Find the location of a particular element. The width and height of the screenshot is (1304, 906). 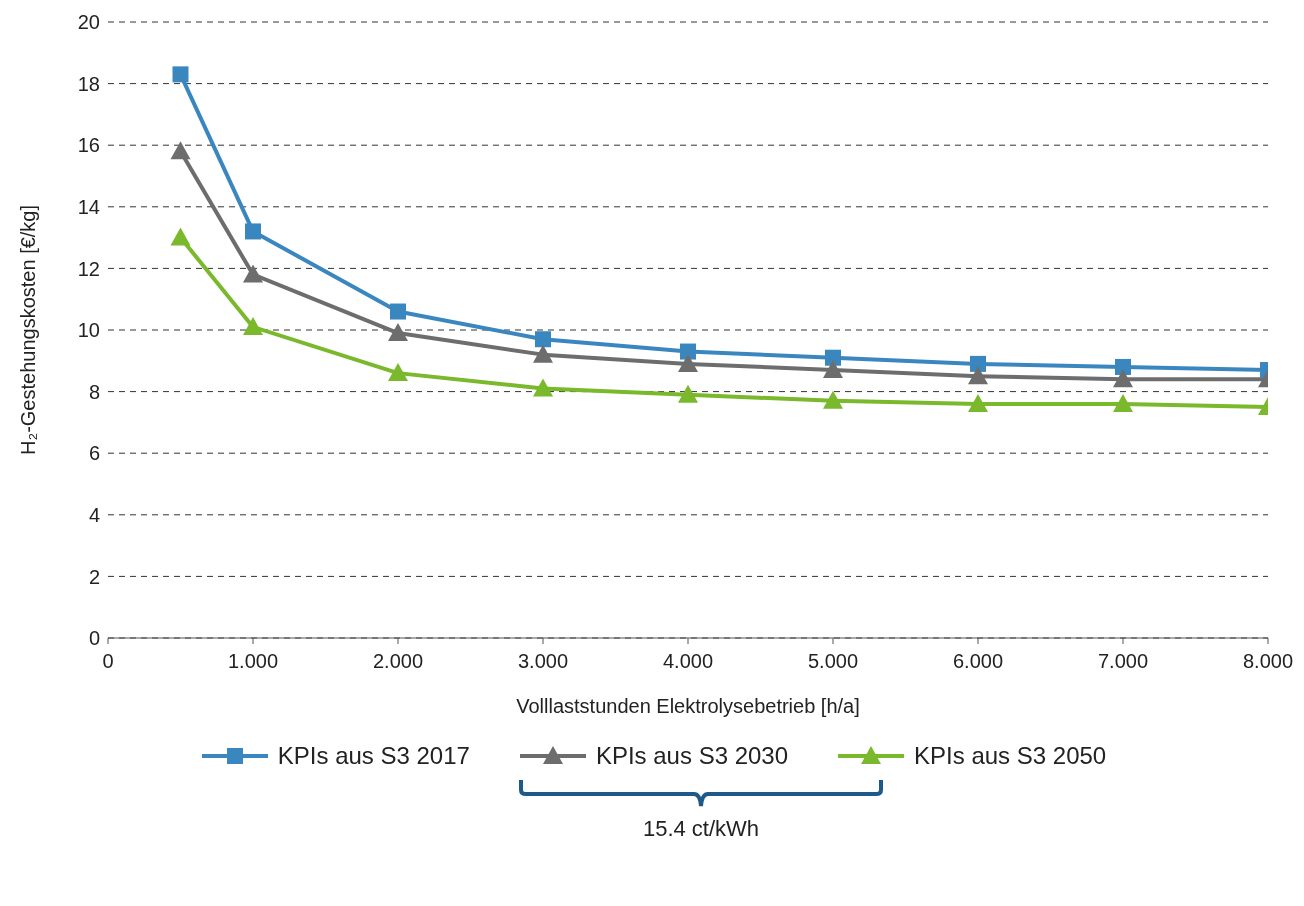

x-tick-label: 0 is located at coordinates (108, 661).